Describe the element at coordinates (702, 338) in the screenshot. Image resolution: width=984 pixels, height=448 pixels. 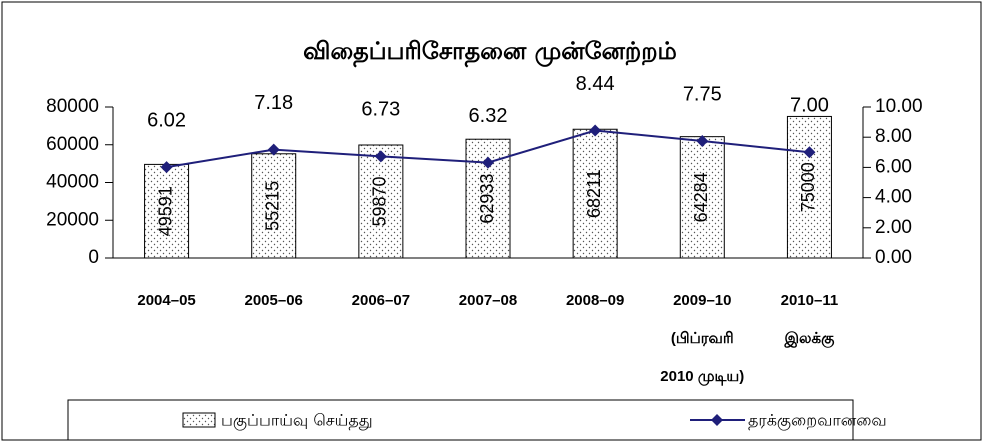
I see `x-tick-label: 2009–10 (பிப்ரவரி 2010 முடிய)` at that location.